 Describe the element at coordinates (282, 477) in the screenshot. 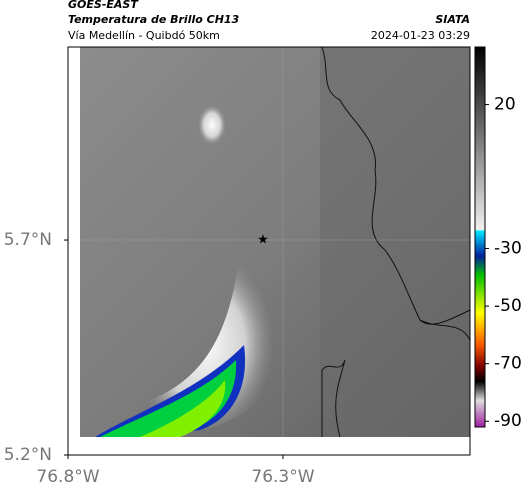

I see `x-tick-label: 76.3°W` at that location.